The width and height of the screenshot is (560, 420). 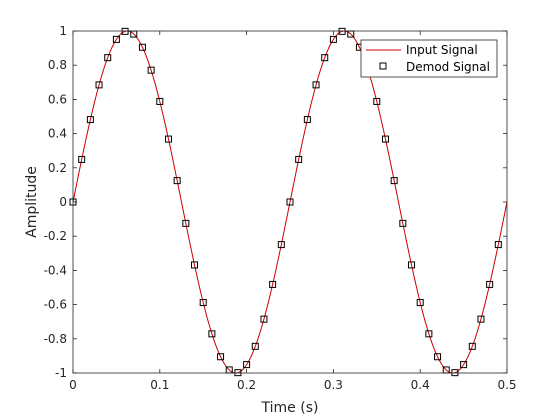 I want to click on y-tick-label: -0.2, so click(x=55, y=236).